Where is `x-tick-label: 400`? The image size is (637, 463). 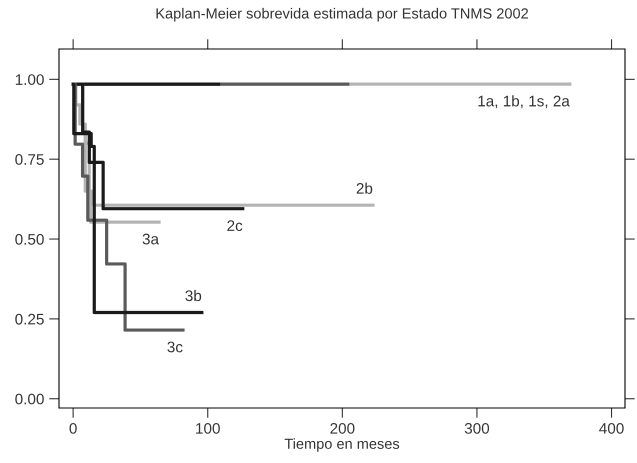
x-tick-label: 400 is located at coordinates (611, 428).